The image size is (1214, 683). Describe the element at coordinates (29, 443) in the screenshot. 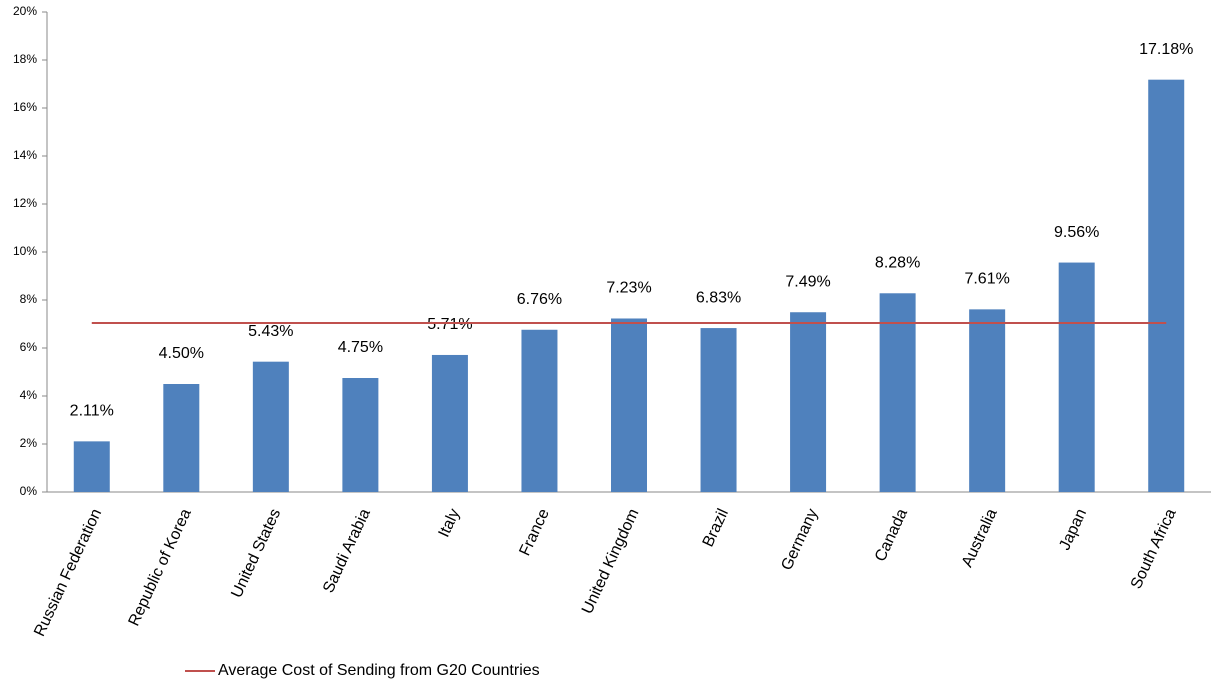

I see `y-tick-label: 2%` at that location.